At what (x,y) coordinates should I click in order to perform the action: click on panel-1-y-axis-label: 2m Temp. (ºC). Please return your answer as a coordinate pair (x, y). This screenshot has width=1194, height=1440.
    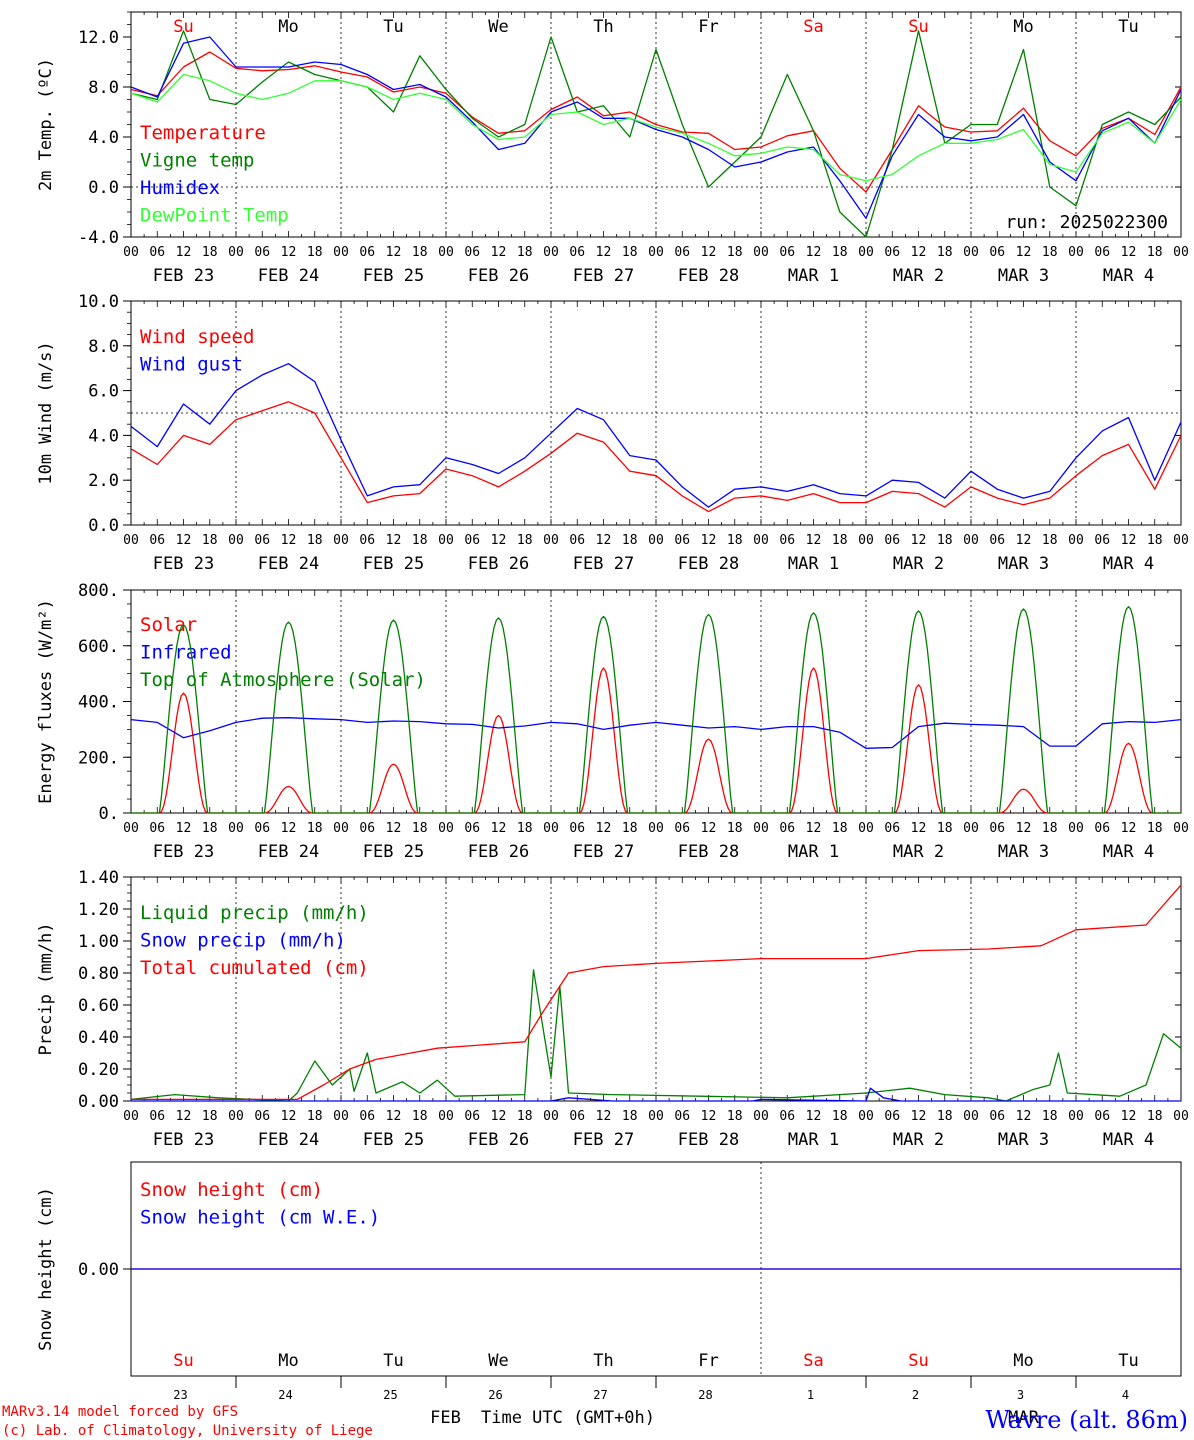
    Looking at the image, I should click on (46, 124).